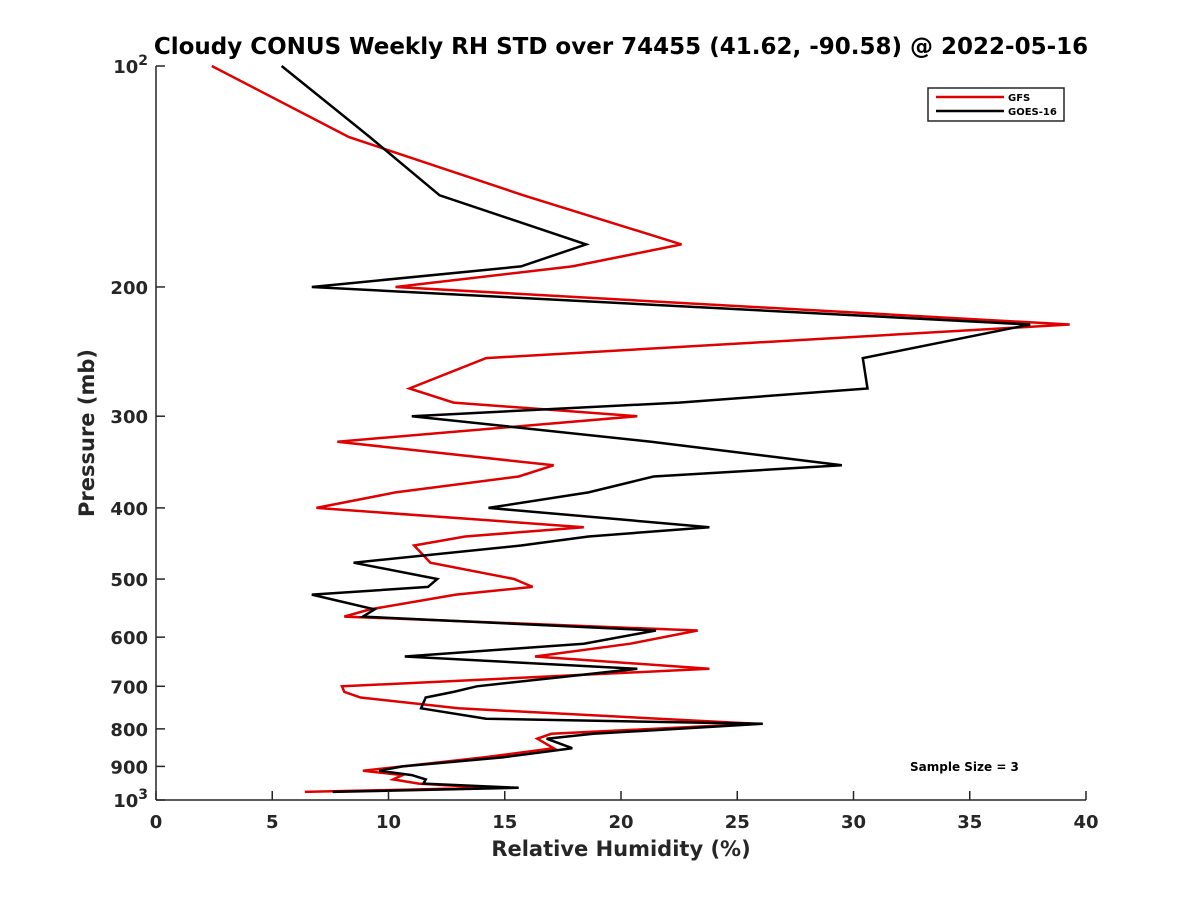  Describe the element at coordinates (388, 822) in the screenshot. I see `x-tick-label: 10` at that location.